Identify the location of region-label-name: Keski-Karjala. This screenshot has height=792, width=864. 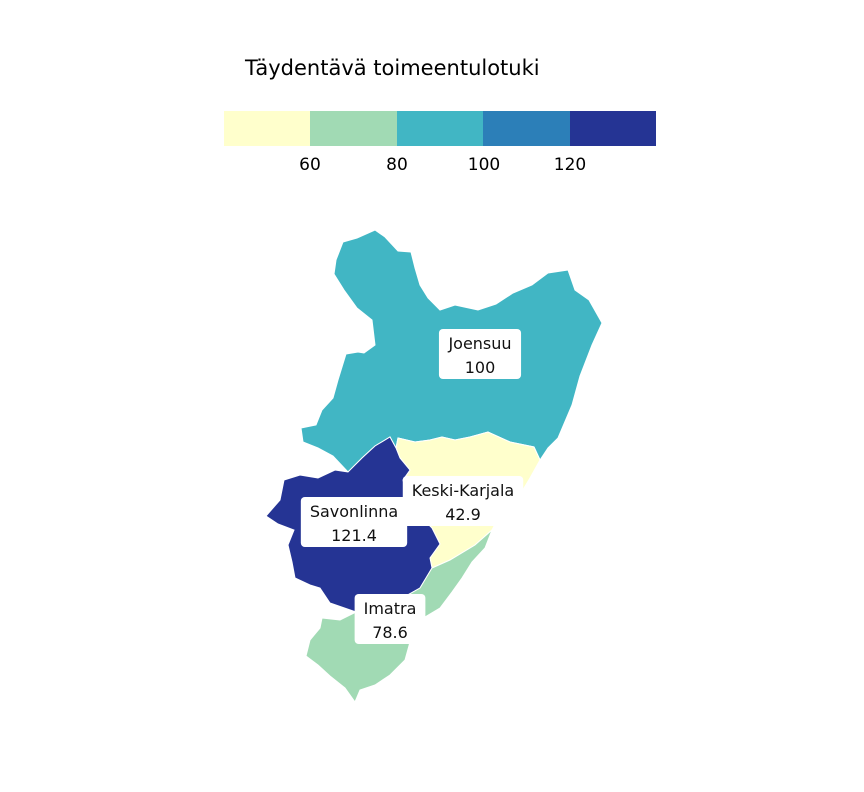
(463, 490).